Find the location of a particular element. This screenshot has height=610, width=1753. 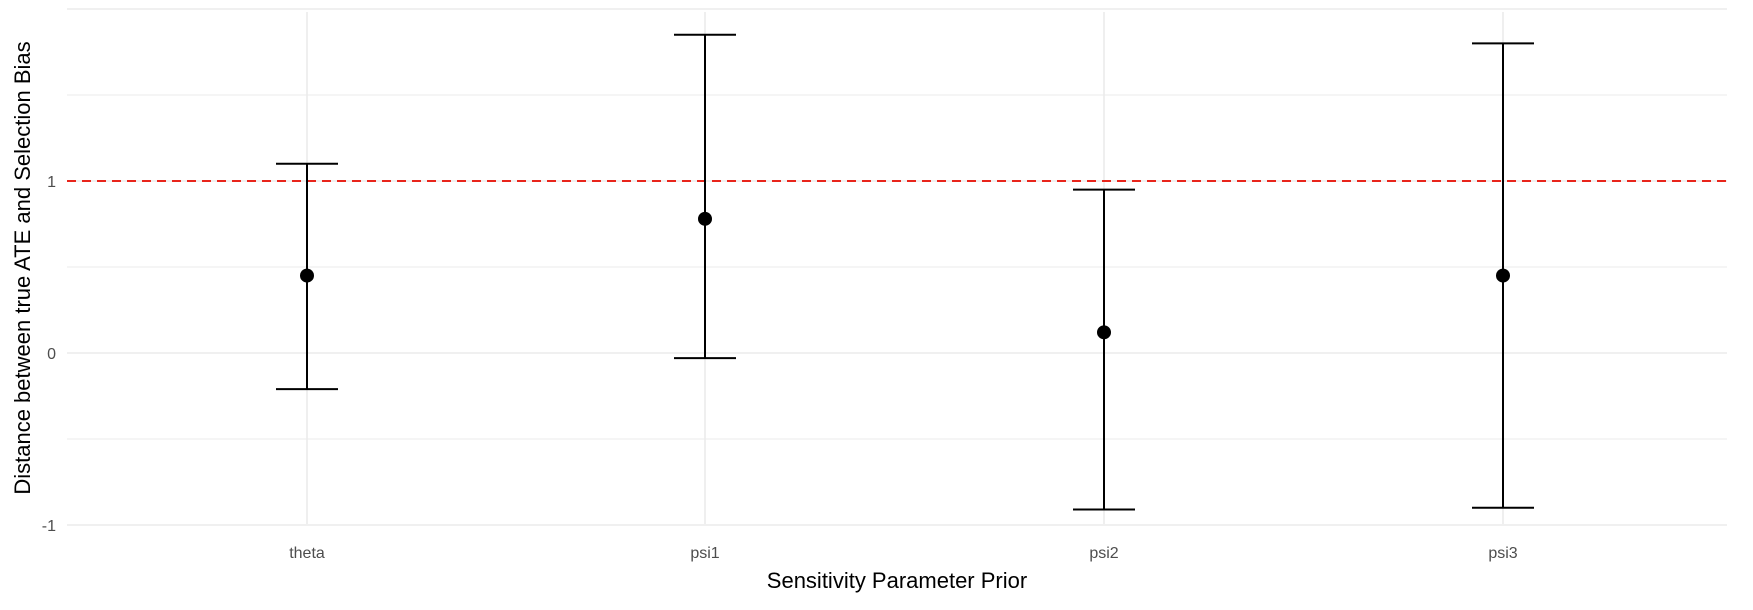

errorbar-group-psi1 is located at coordinates (705, 196).